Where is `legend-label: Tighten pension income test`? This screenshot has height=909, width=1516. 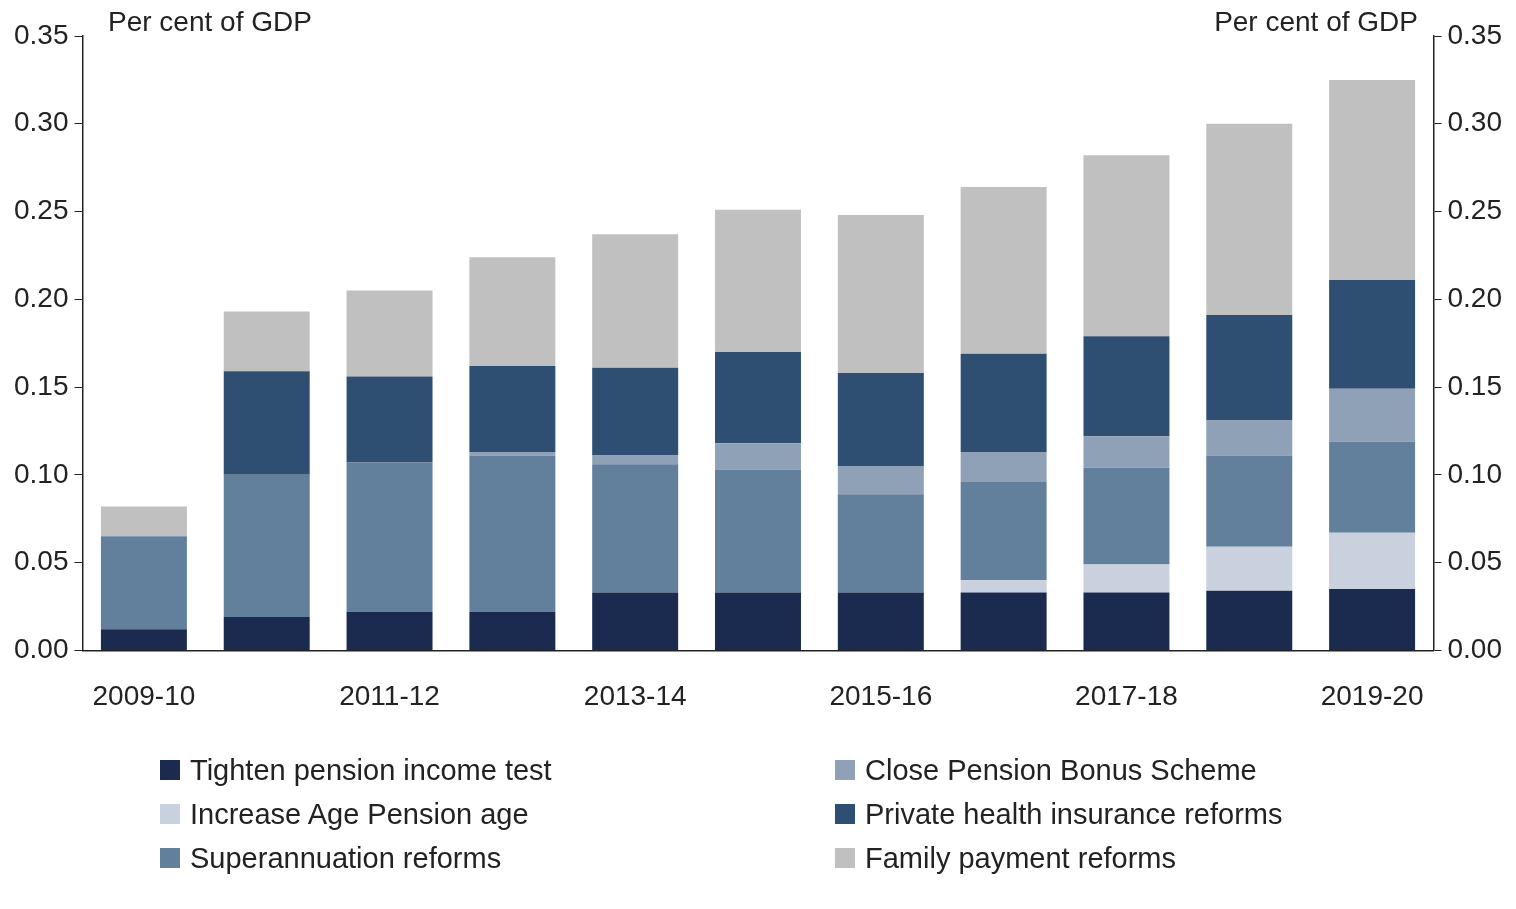 legend-label: Tighten pension income test is located at coordinates (371, 770).